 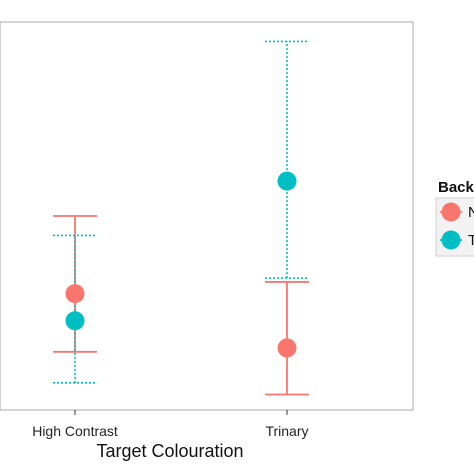 I want to click on legend-title: Back, so click(x=456, y=187).